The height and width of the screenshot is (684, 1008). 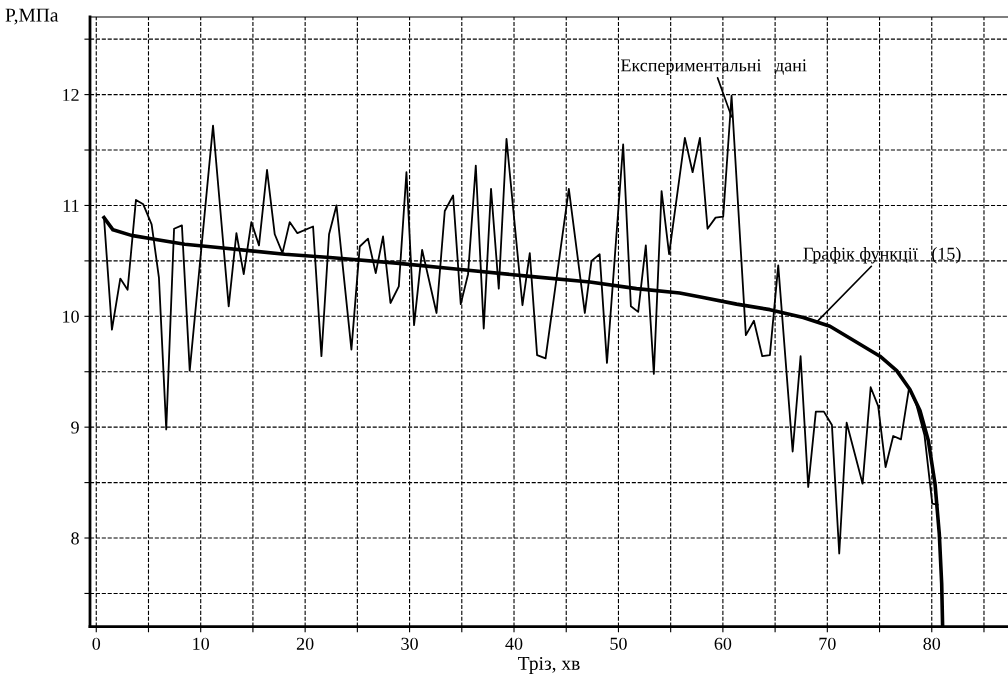 I want to click on y-tick-label: 11, so click(x=71, y=205).